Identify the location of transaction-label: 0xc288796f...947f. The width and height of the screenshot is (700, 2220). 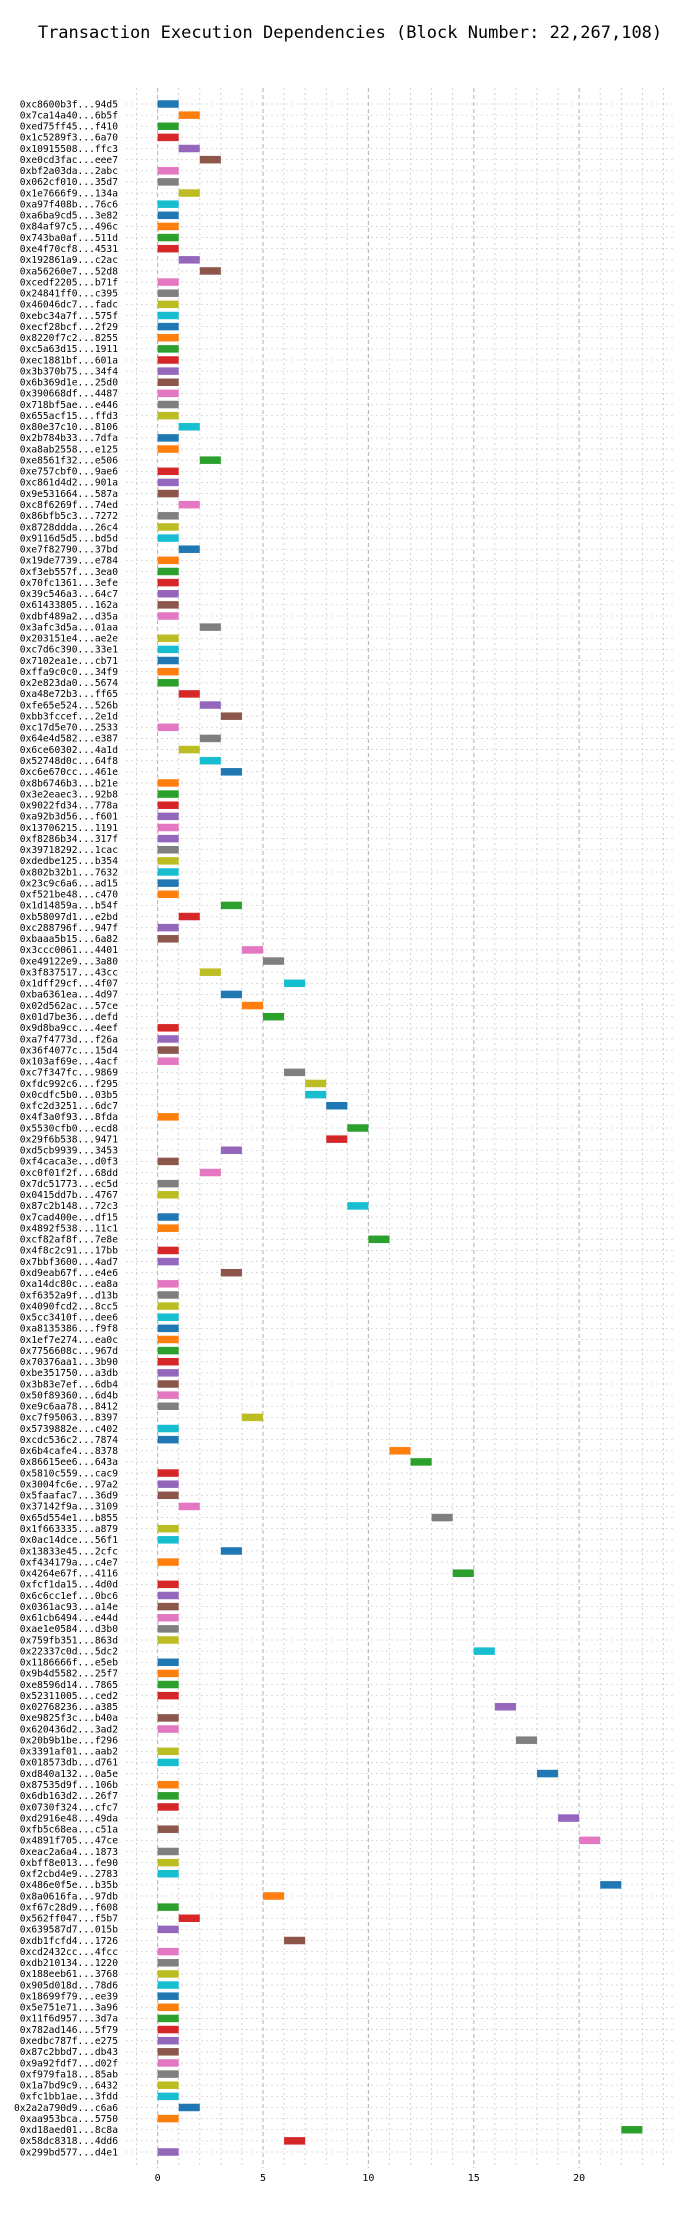
(69, 928).